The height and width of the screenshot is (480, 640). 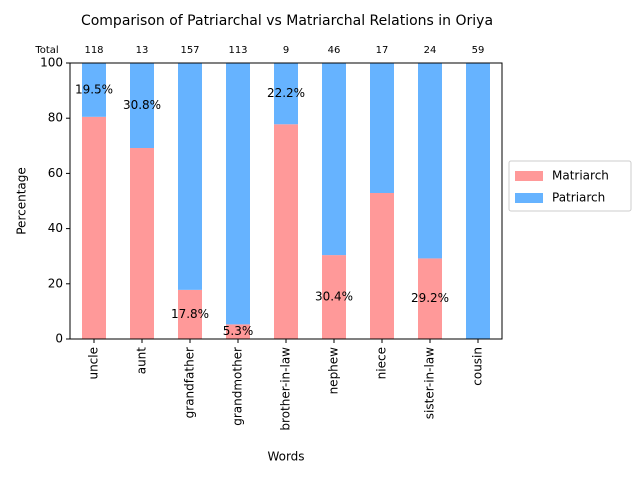 I want to click on total-value: 24, so click(x=430, y=50).